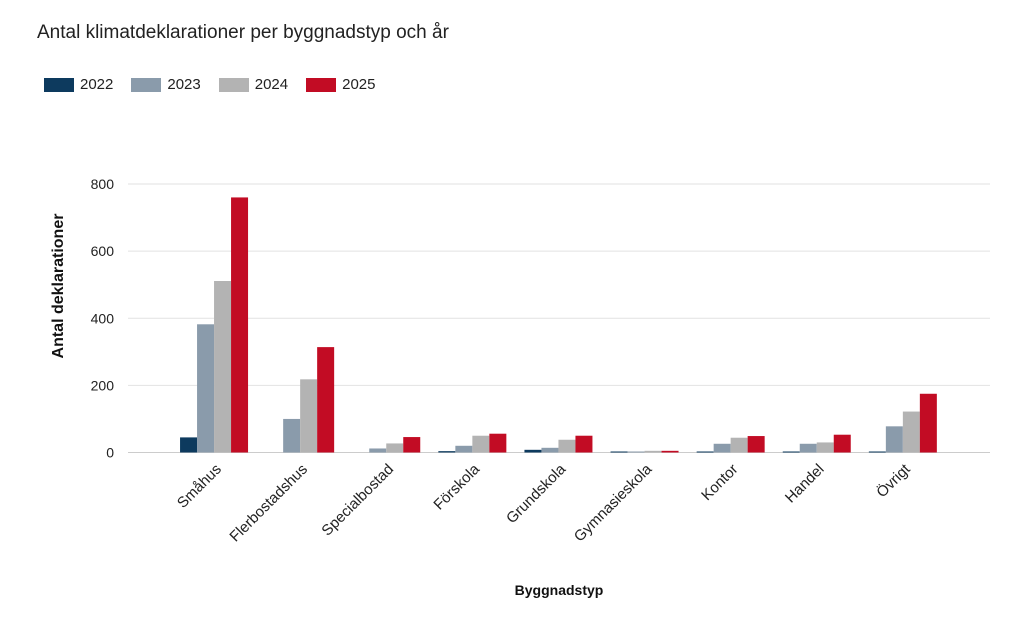 Image resolution: width=1020 pixels, height=624 pixels. What do you see at coordinates (199, 486) in the screenshot?
I see `x-tick-label: Småhus` at bounding box center [199, 486].